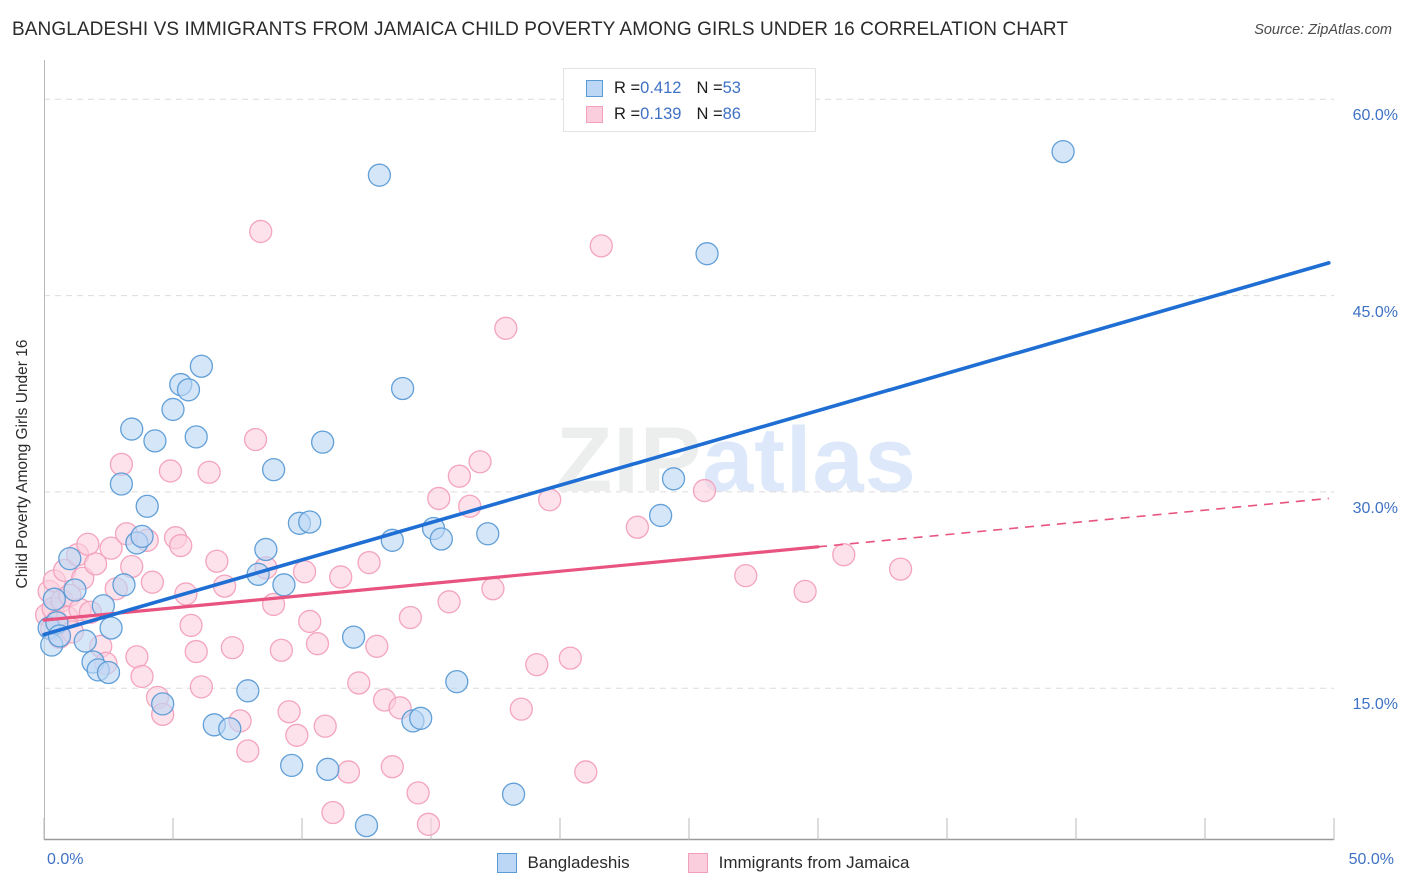 This screenshot has width=1406, height=892. What do you see at coordinates (506, 863) in the screenshot?
I see `legend-blue-swatch-icon` at bounding box center [506, 863].